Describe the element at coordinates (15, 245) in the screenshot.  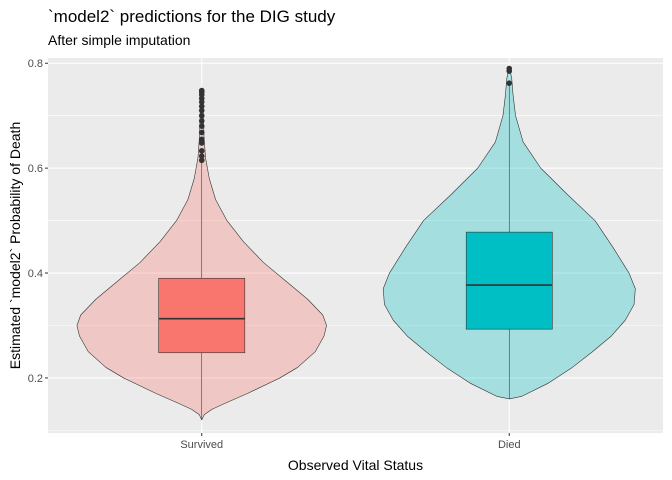
I see `y-axis-title: Estimated `model2` Probability of Death` at that location.